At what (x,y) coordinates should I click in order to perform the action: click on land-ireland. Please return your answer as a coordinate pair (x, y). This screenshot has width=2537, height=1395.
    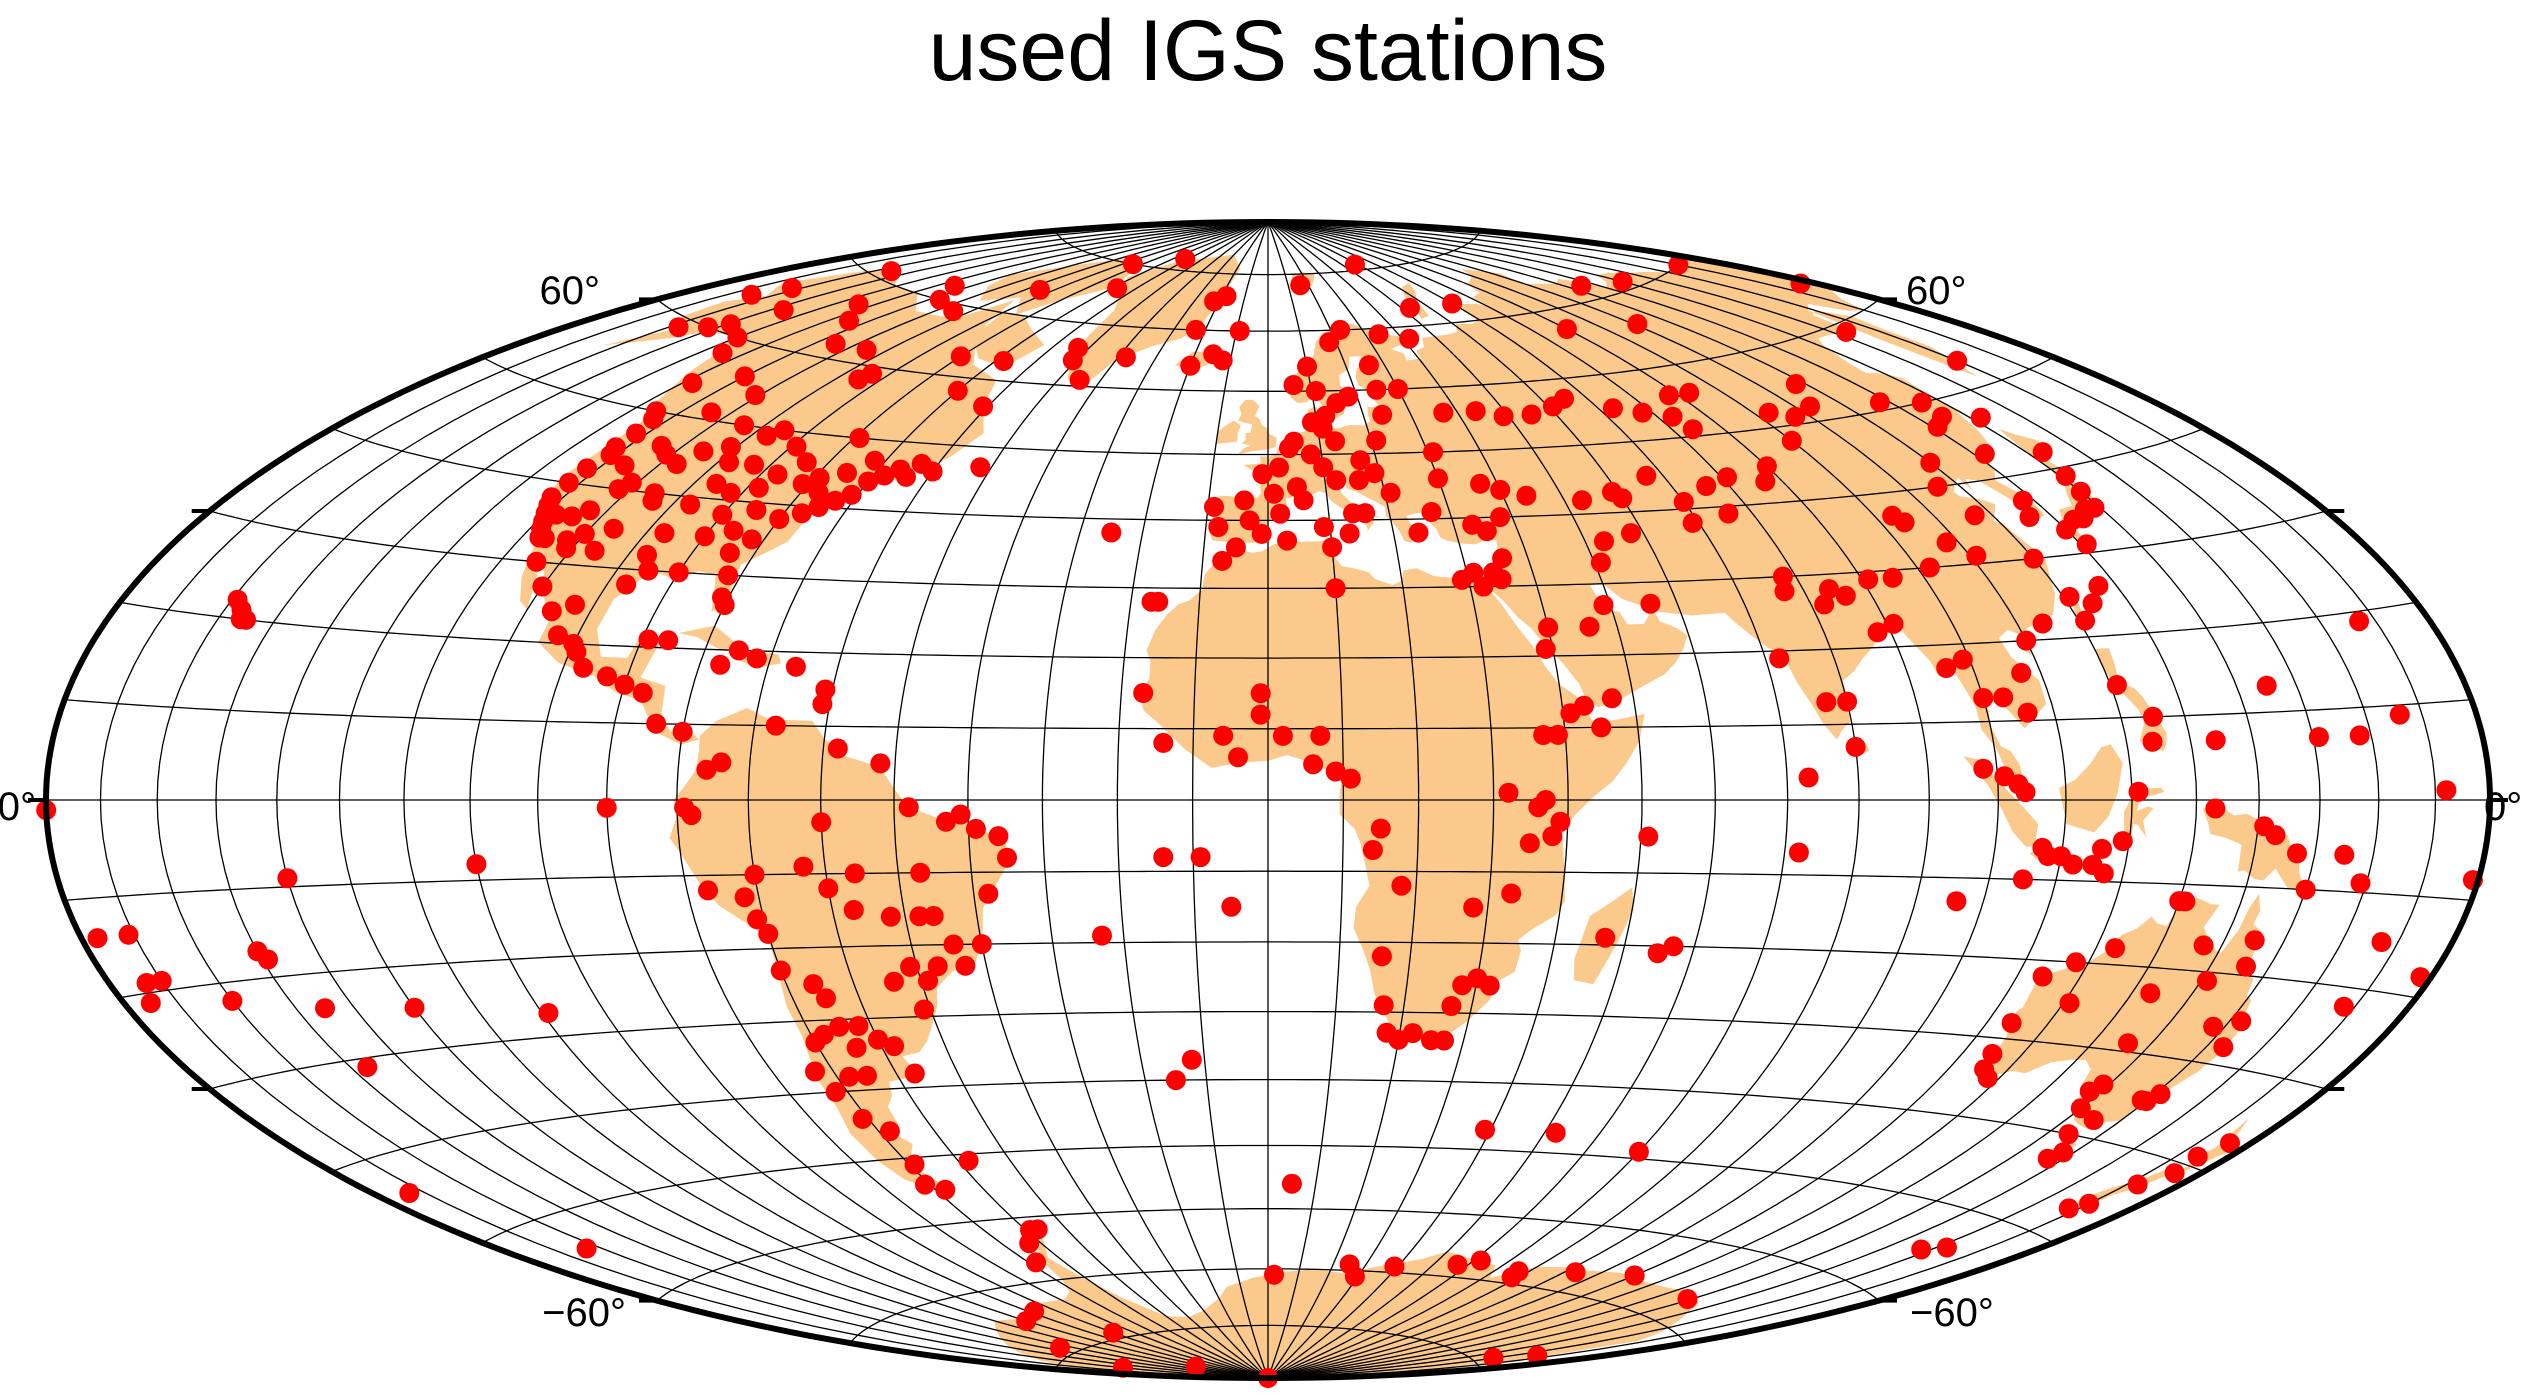
    Looking at the image, I should click on (1228, 432).